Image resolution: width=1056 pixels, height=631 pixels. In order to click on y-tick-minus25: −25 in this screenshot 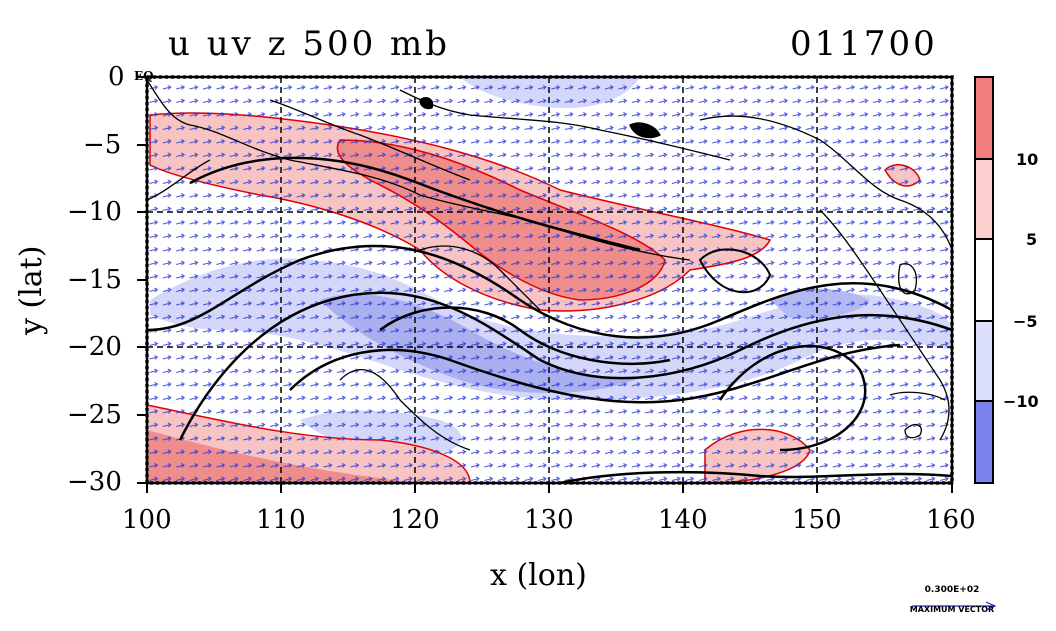, I will do `click(94, 415)`.